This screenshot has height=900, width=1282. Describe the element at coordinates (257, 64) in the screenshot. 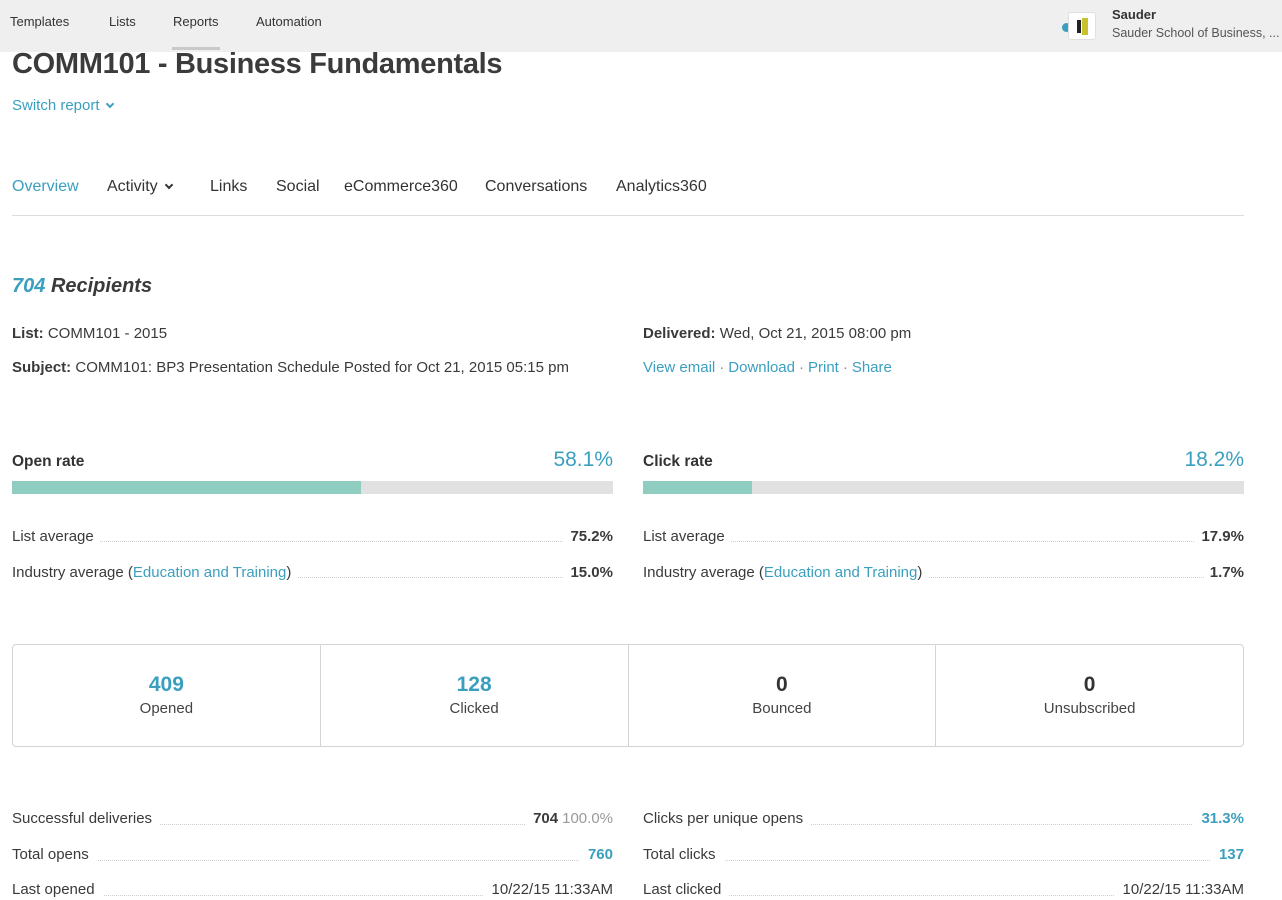

I see `page-title: COMM101 - Business Fundamentals` at that location.